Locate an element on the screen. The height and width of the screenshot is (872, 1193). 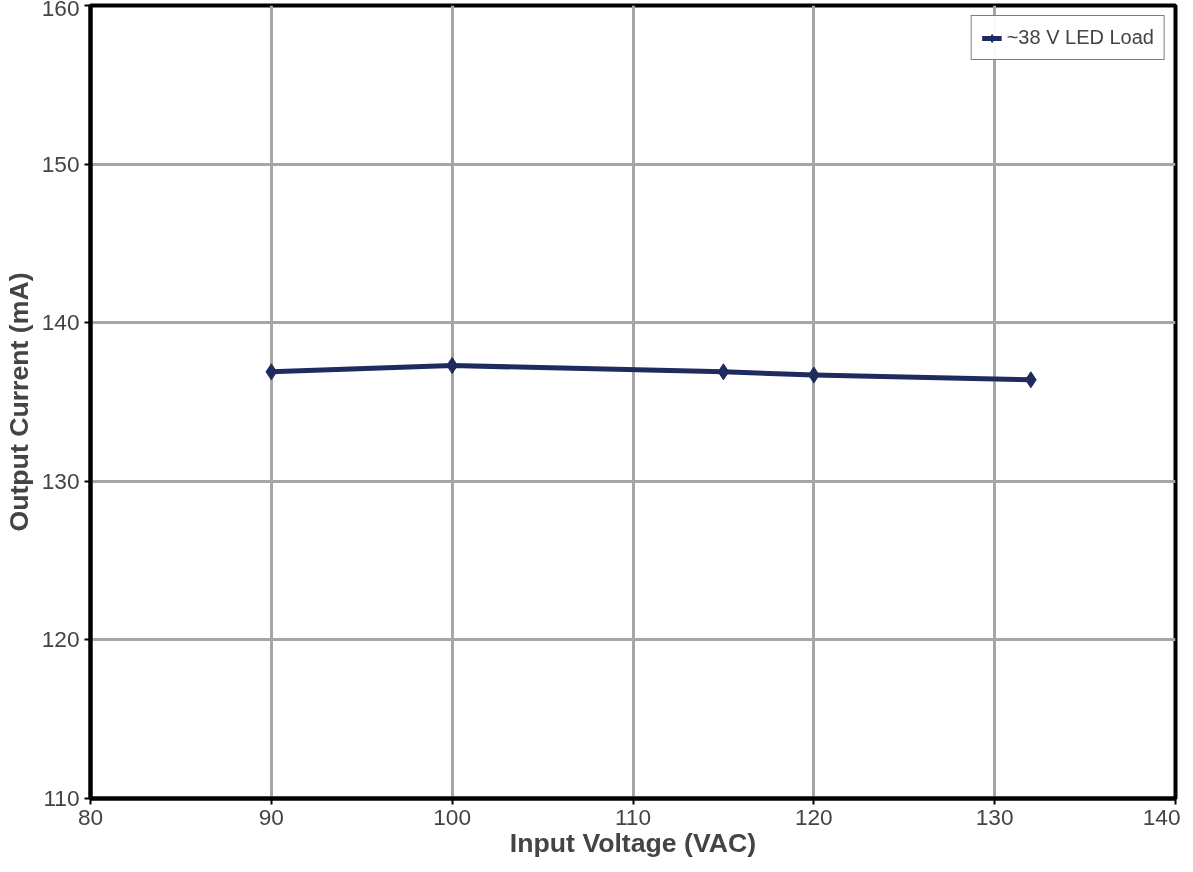
x-tick-label: 110 is located at coordinates (633, 816).